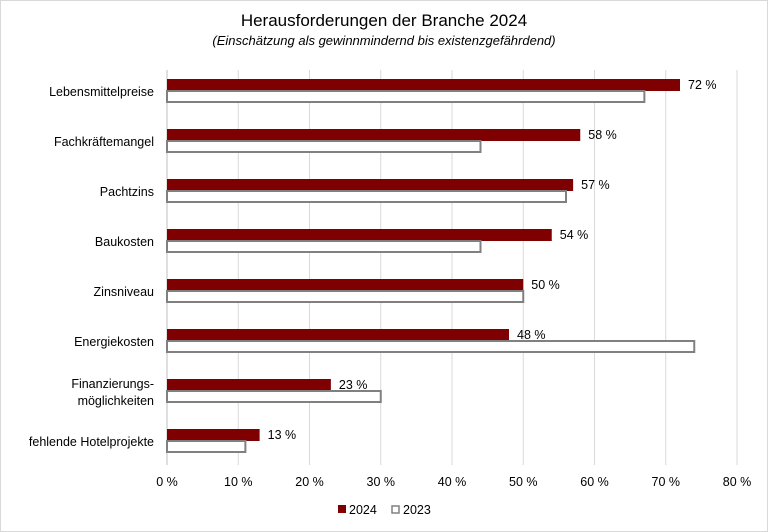  What do you see at coordinates (384, 20) in the screenshot?
I see `chart-title: Herausforderungen der Branche 2024` at bounding box center [384, 20].